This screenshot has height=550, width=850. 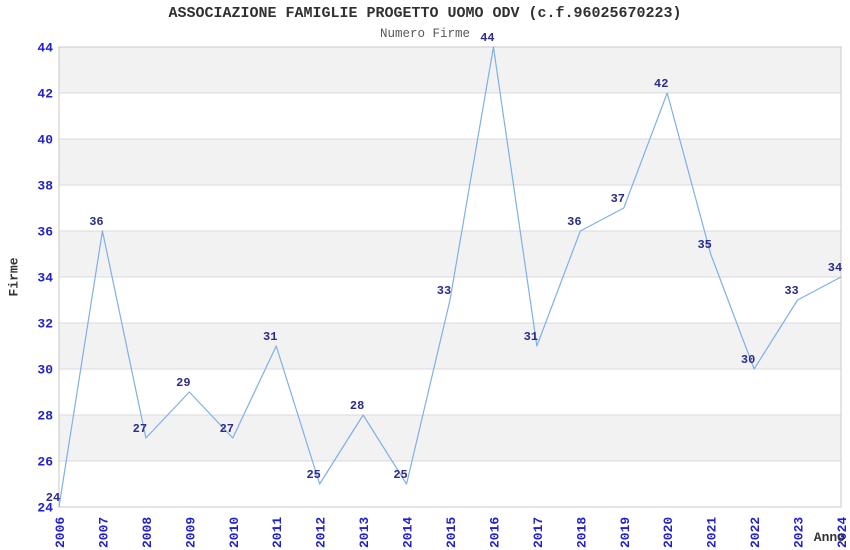 I want to click on x-tick-label: 2023, so click(x=799, y=532).